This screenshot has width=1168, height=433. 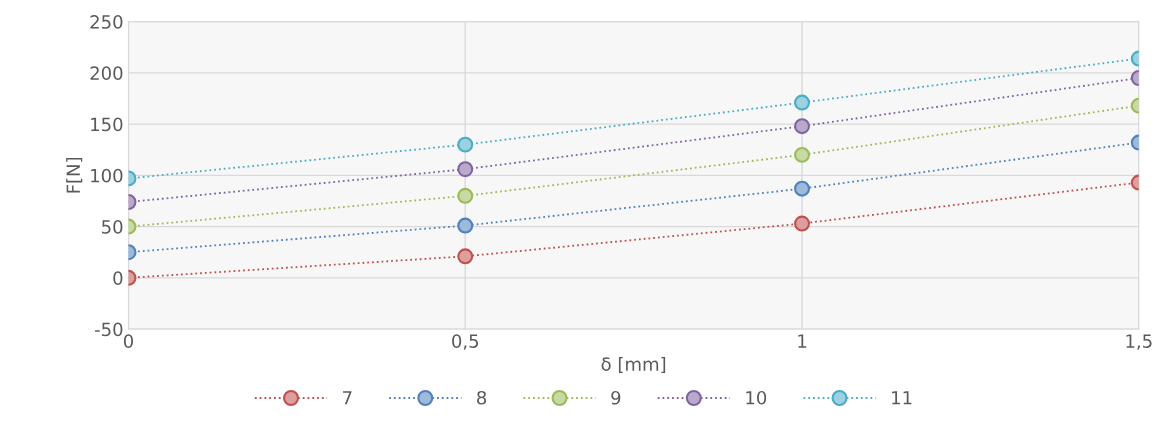 I want to click on x-tick-label: 1,5, so click(x=1139, y=342).